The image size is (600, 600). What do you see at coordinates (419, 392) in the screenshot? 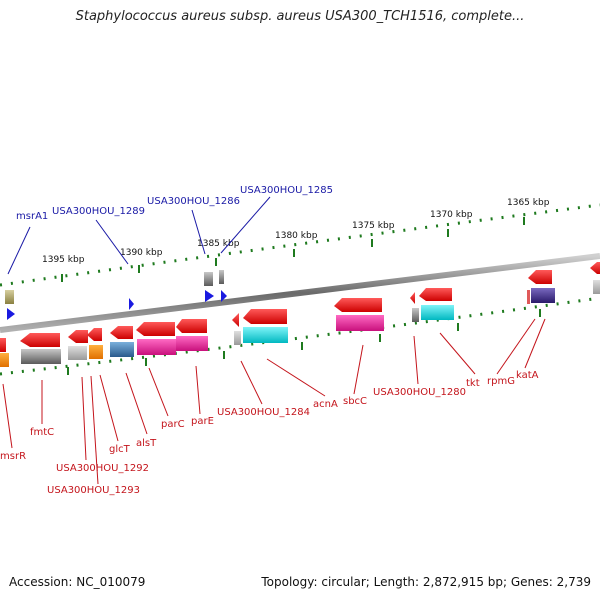
I see `gene-label: USA300HOU_1280` at bounding box center [419, 392].